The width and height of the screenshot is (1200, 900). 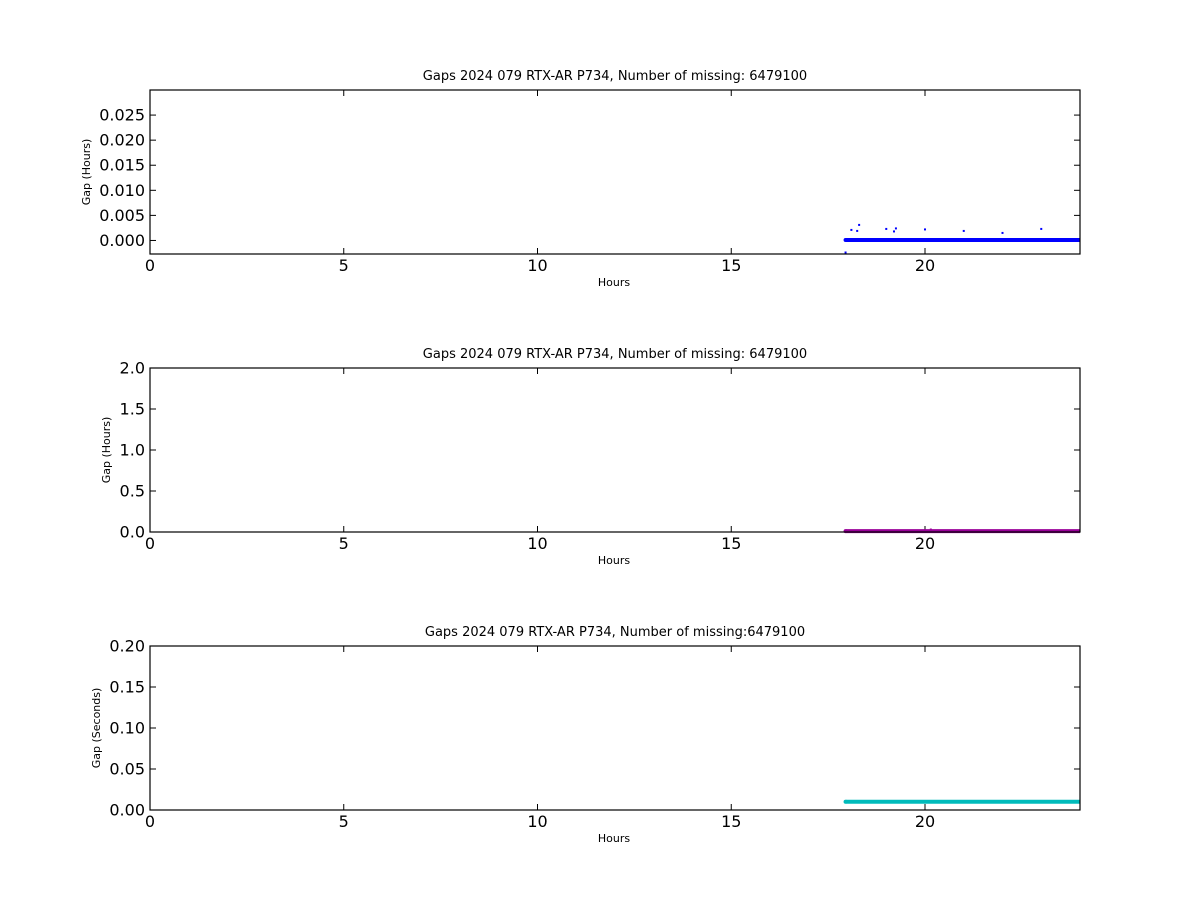 I want to click on y-tick-label: 0.010, so click(x=122, y=190).